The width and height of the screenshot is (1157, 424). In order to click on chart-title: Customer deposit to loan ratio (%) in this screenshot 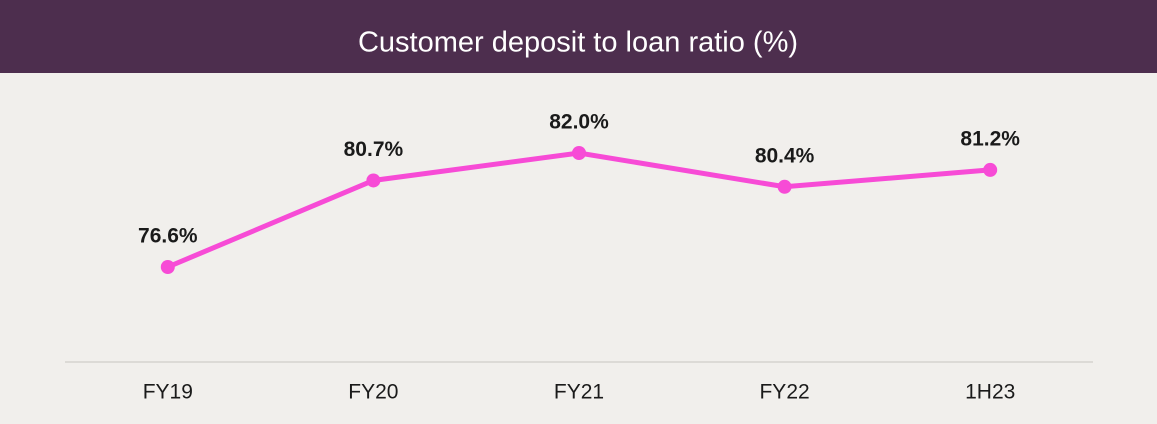, I will do `click(578, 43)`.